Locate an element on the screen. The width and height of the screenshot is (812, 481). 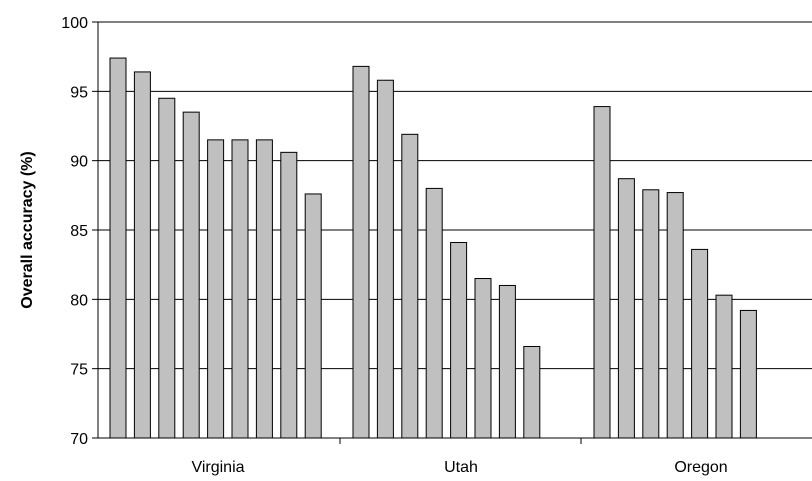
y-tick-label: 70 is located at coordinates (79, 439).